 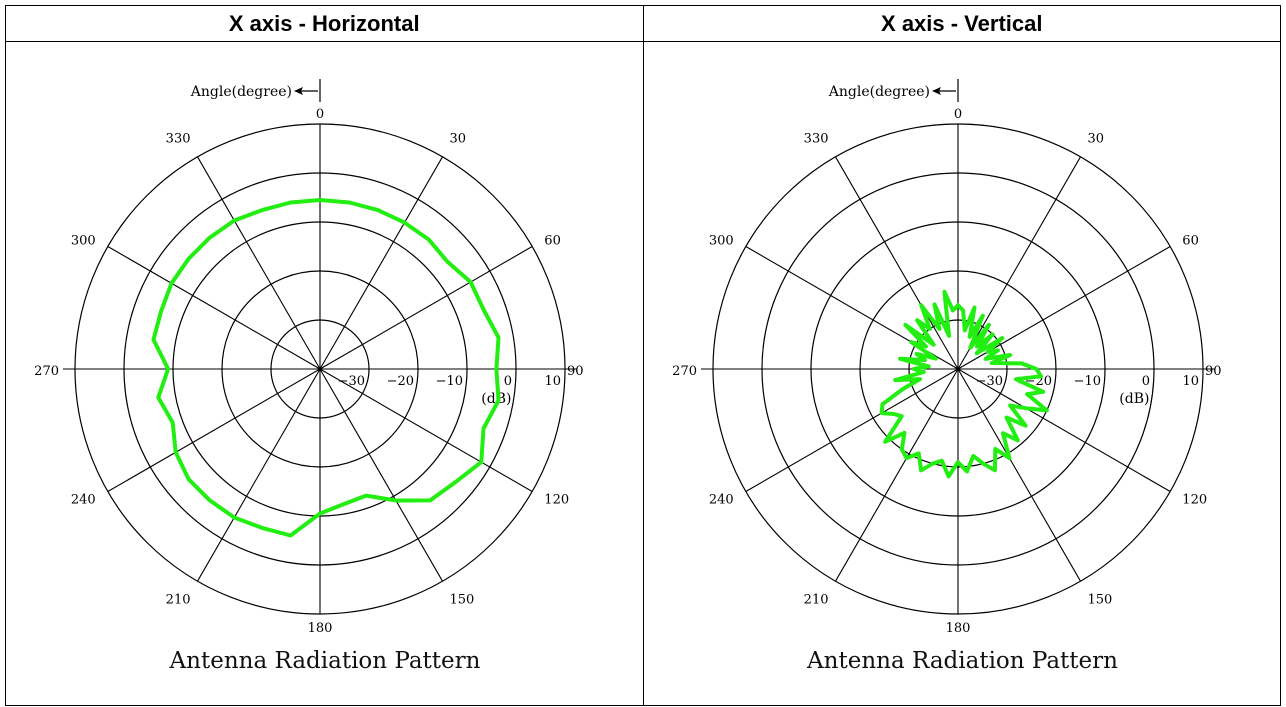 What do you see at coordinates (1134, 399) in the screenshot?
I see `radial-unit-label: (dB)` at bounding box center [1134, 399].